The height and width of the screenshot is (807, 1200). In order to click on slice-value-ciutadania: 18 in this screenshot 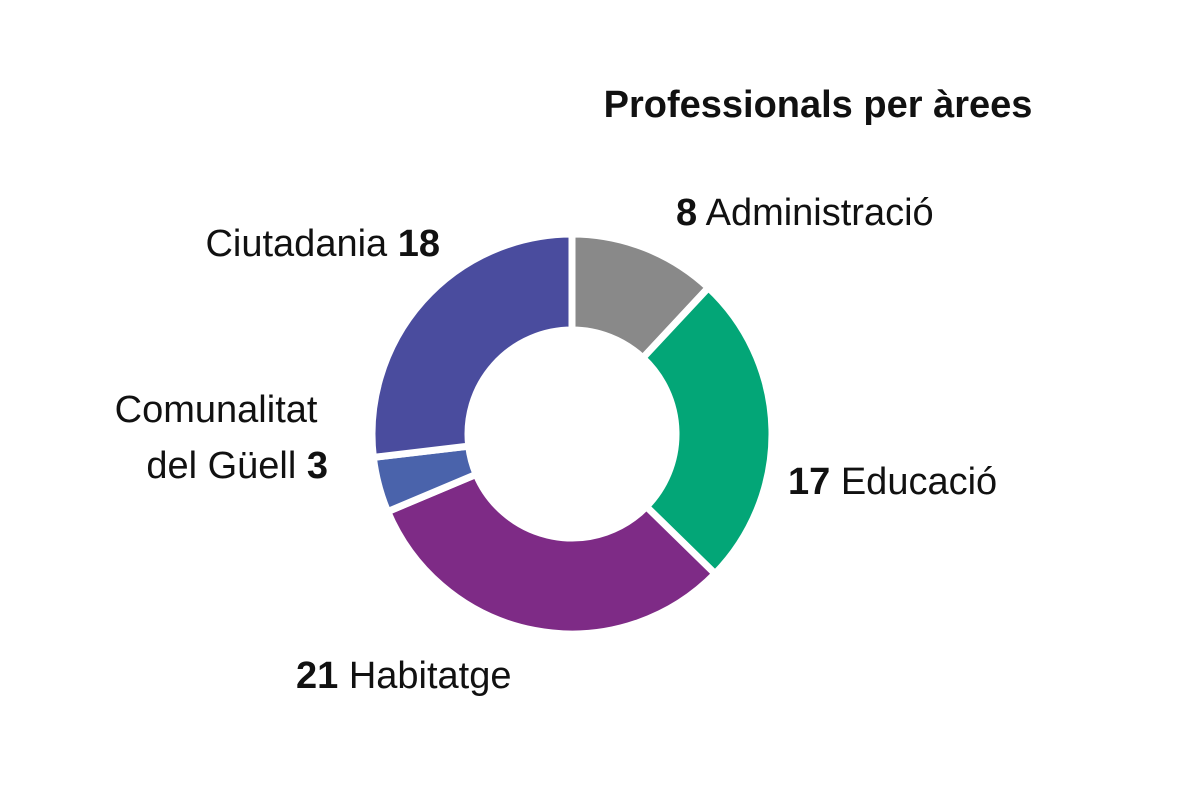, I will do `click(419, 244)`.